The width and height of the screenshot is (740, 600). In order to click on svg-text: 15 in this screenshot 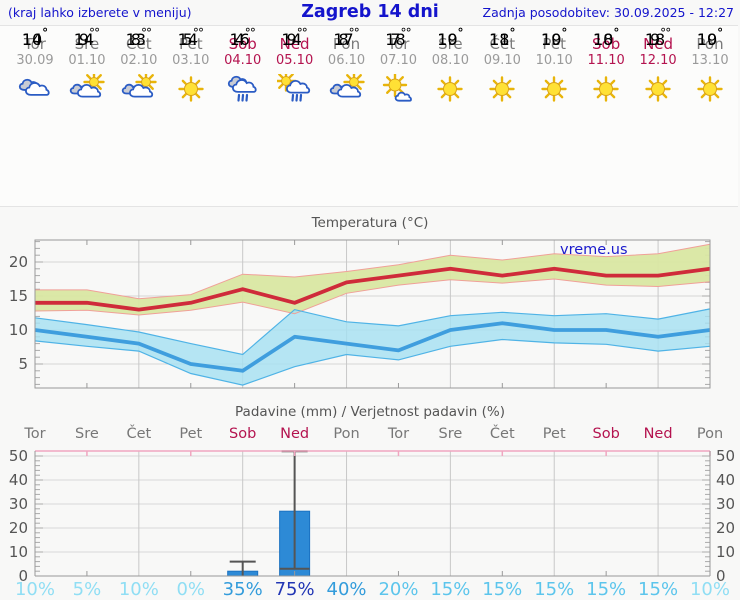, I will do `click(18, 296)`.